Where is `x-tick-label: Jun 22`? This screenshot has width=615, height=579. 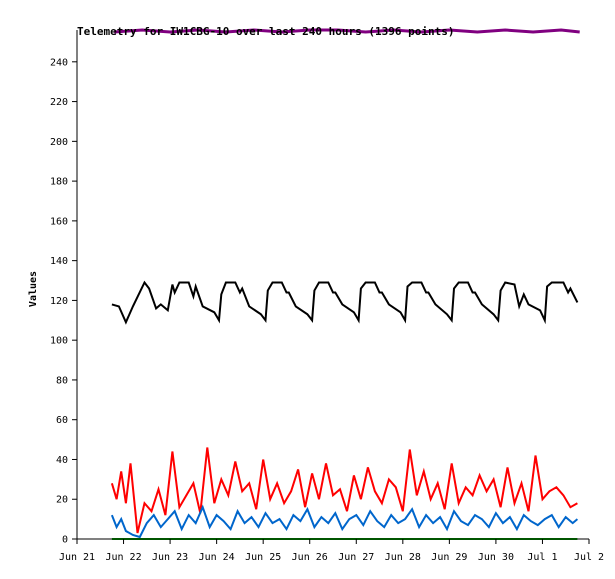 x-tick-label: Jun 22 is located at coordinates (123, 557).